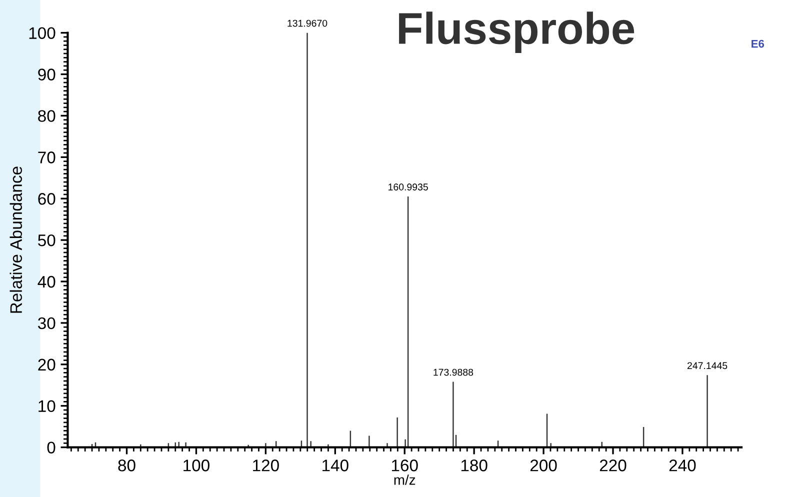  I want to click on y-tick-label: 70, so click(47, 158).